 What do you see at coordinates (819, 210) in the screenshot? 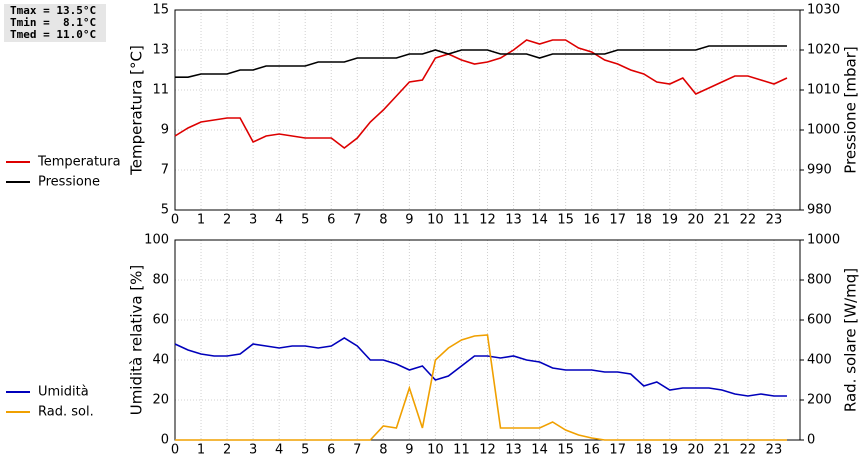
I see `y2-tick-label: 980` at bounding box center [819, 210].